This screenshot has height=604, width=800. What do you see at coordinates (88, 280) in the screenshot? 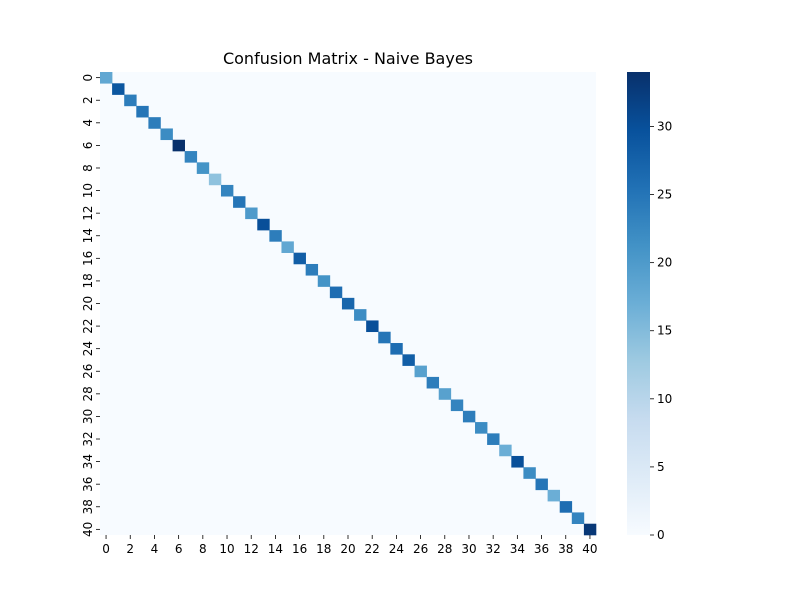
I see `y-tick-label: 18` at bounding box center [88, 280].